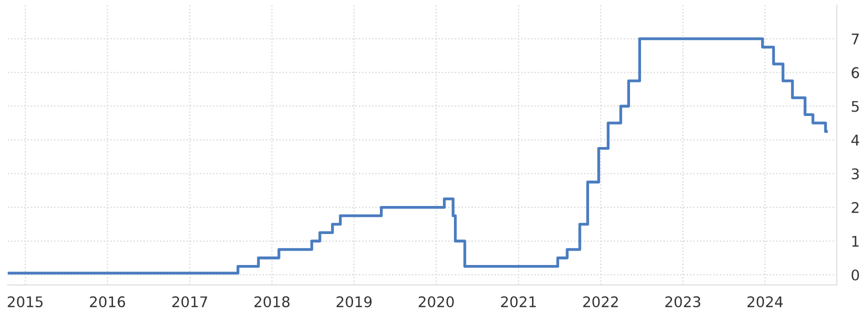 The width and height of the screenshot is (860, 334). What do you see at coordinates (856, 72) in the screenshot?
I see `y-tick-label: 6` at bounding box center [856, 72].